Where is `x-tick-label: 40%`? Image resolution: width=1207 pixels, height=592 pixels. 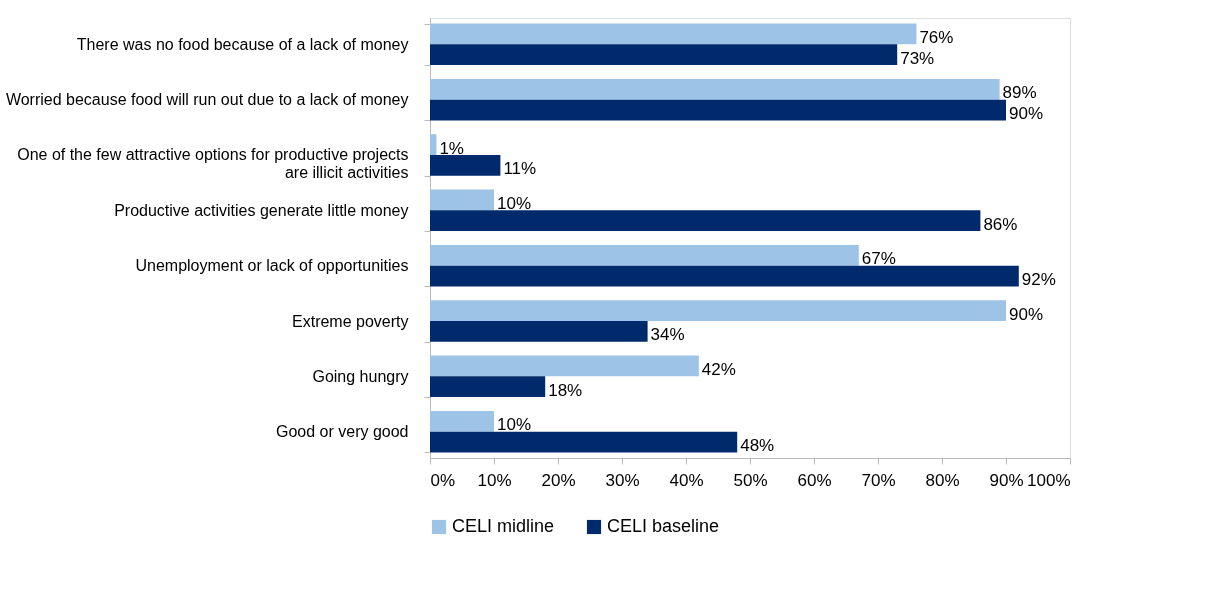 x-tick-label: 40% is located at coordinates (686, 480).